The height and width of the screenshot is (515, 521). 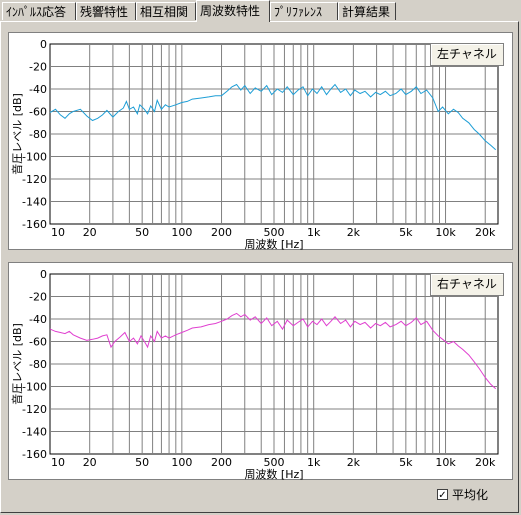 What do you see at coordinates (367, 11) in the screenshot?
I see `tab-results: 計算結果` at bounding box center [367, 11].